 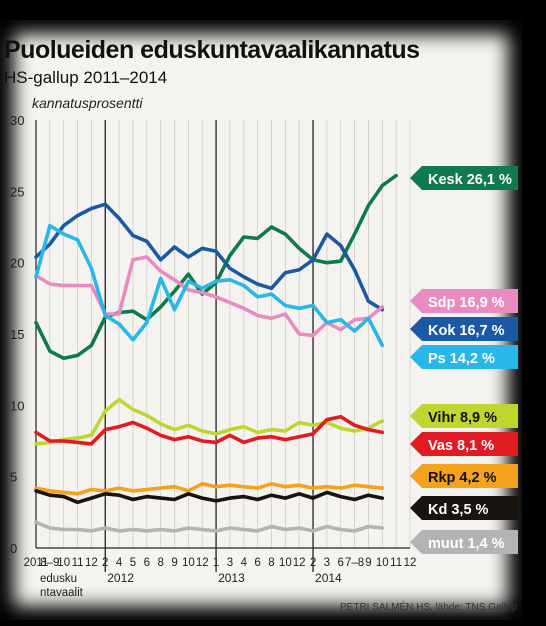 I want to click on series-label-rkp: Rkp 4,2 %, so click(x=462, y=478).